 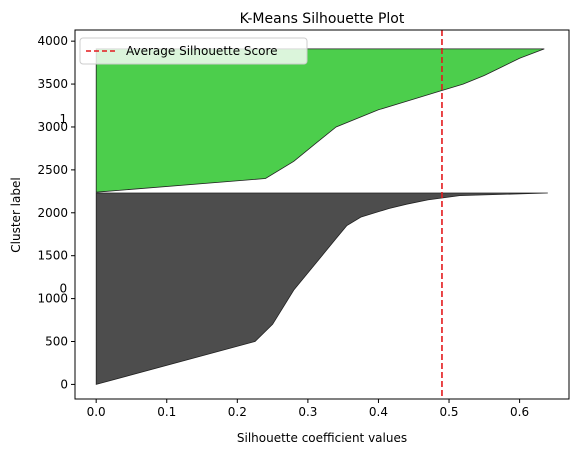 What do you see at coordinates (307, 412) in the screenshot?
I see `x-tick-label: 0.3` at bounding box center [307, 412].